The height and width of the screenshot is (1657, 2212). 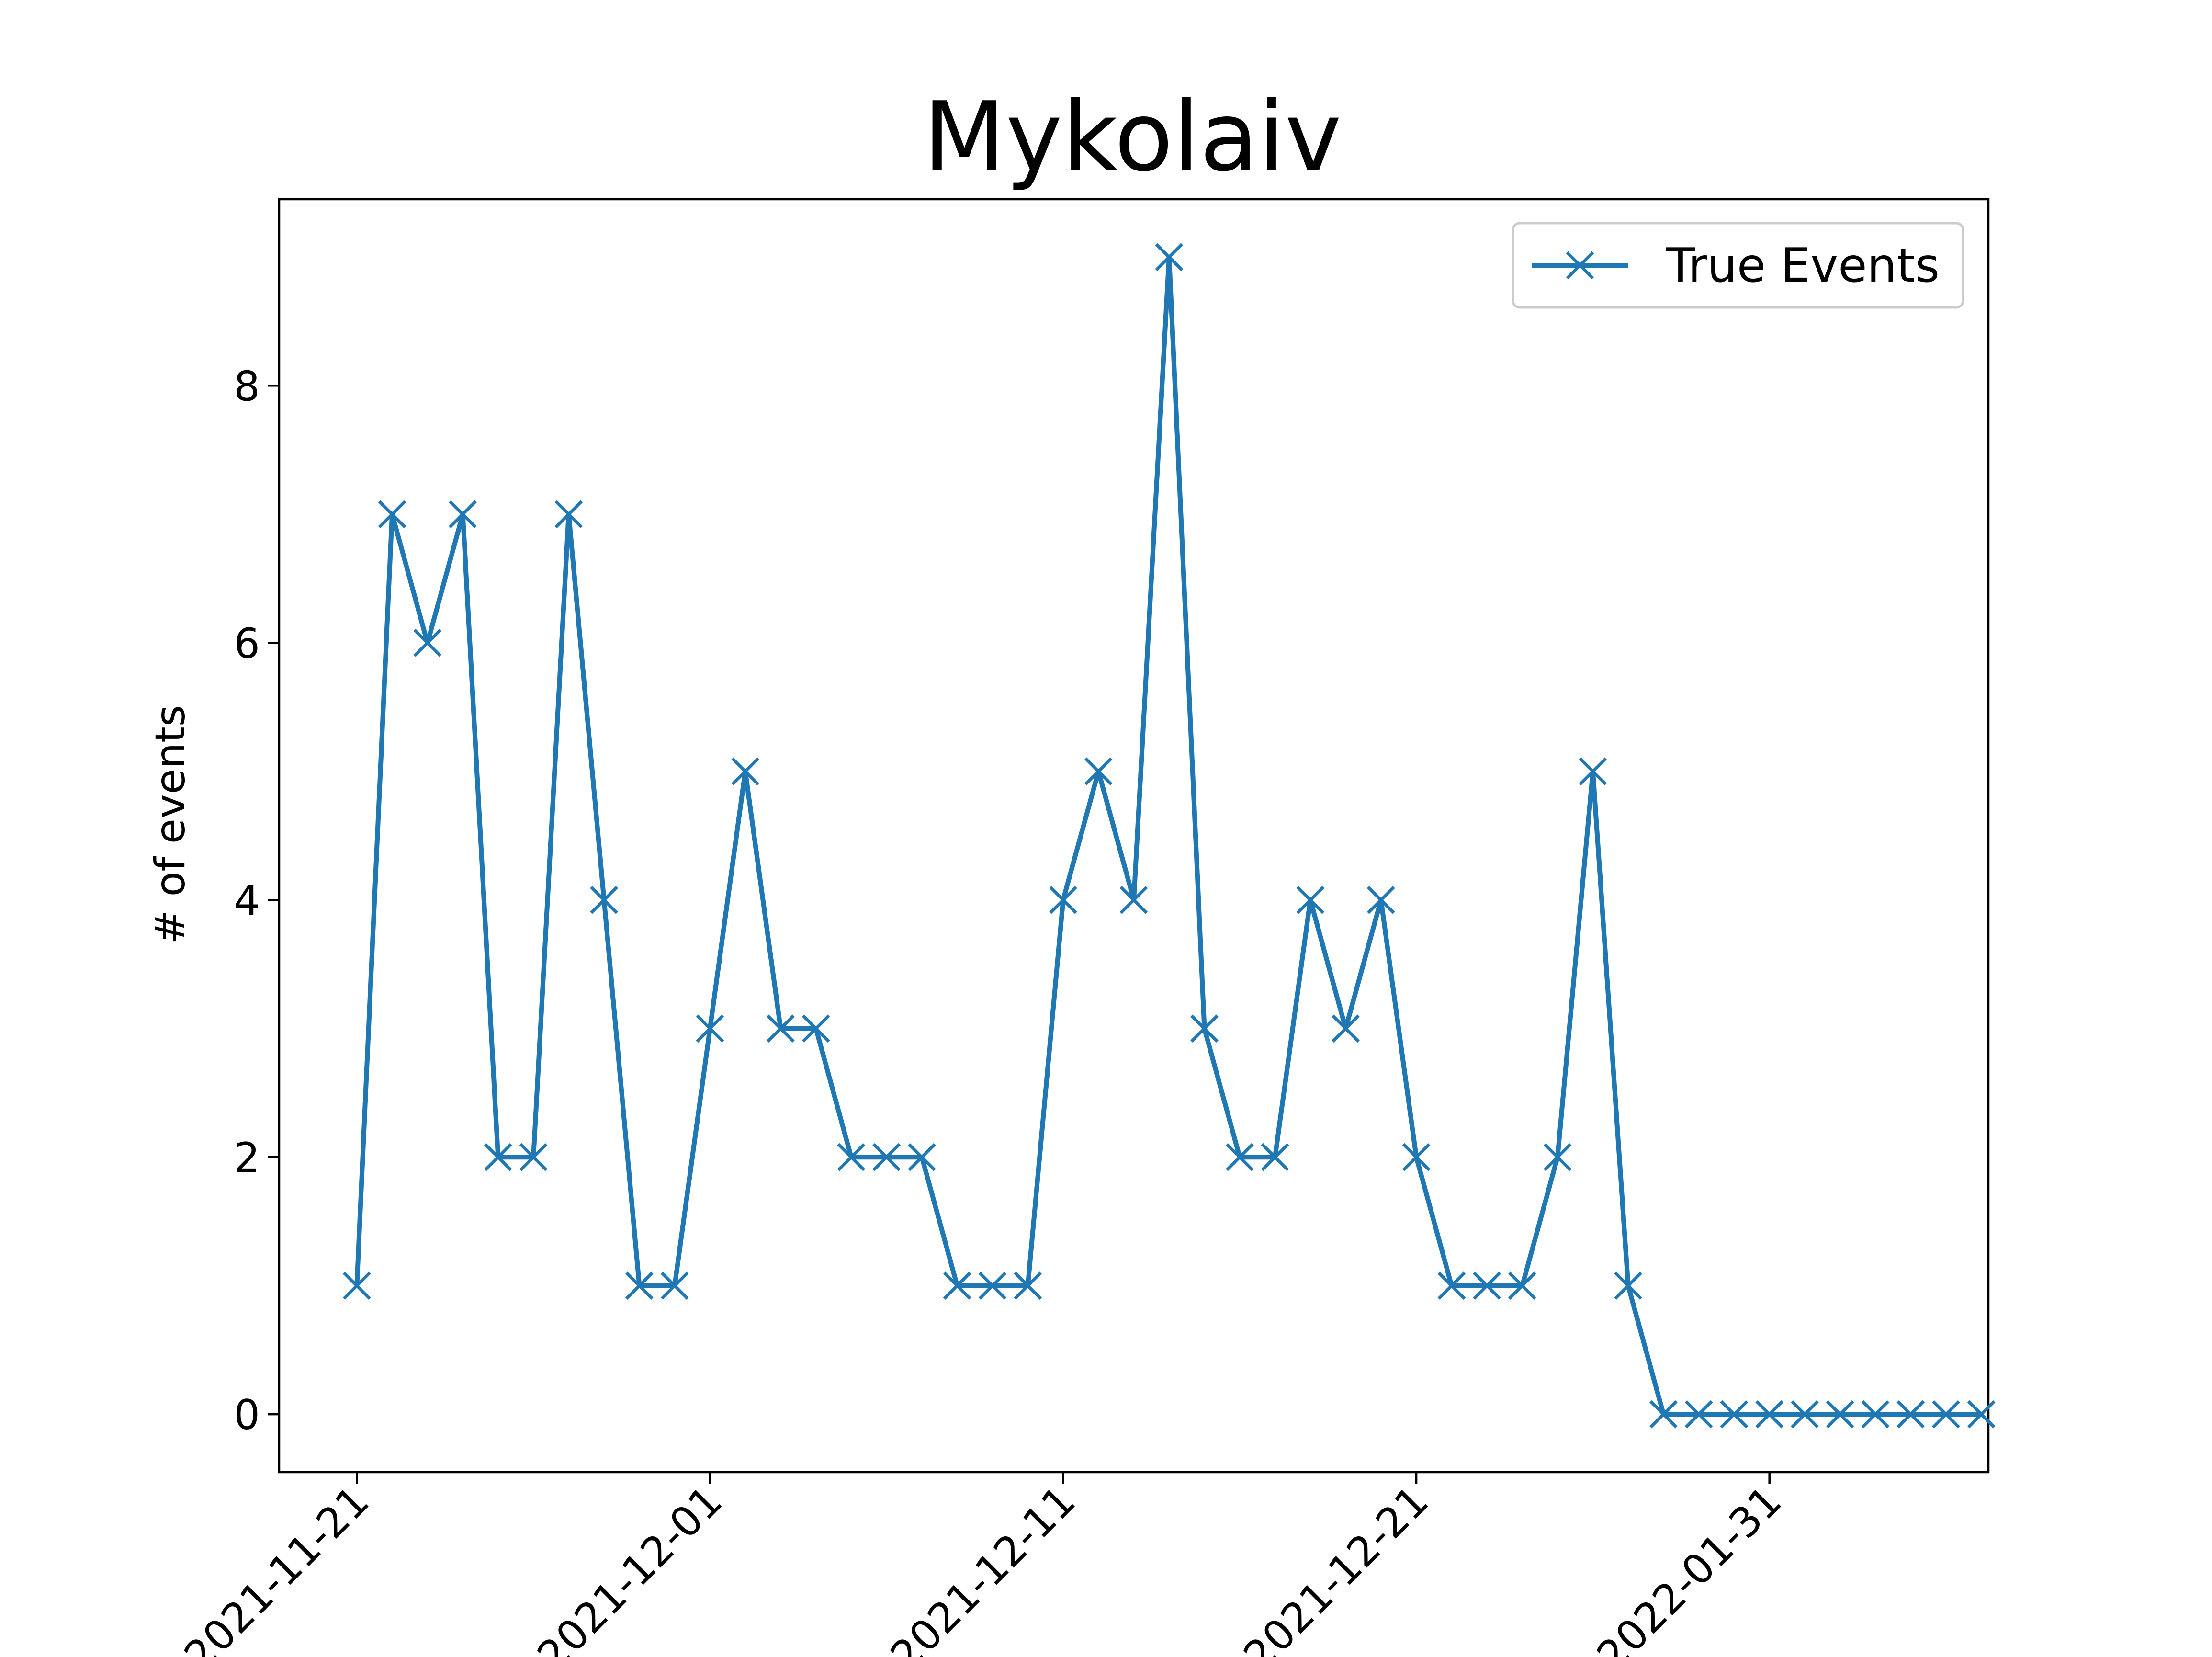 I want to click on y-tick-label: 2, so click(x=247, y=1158).